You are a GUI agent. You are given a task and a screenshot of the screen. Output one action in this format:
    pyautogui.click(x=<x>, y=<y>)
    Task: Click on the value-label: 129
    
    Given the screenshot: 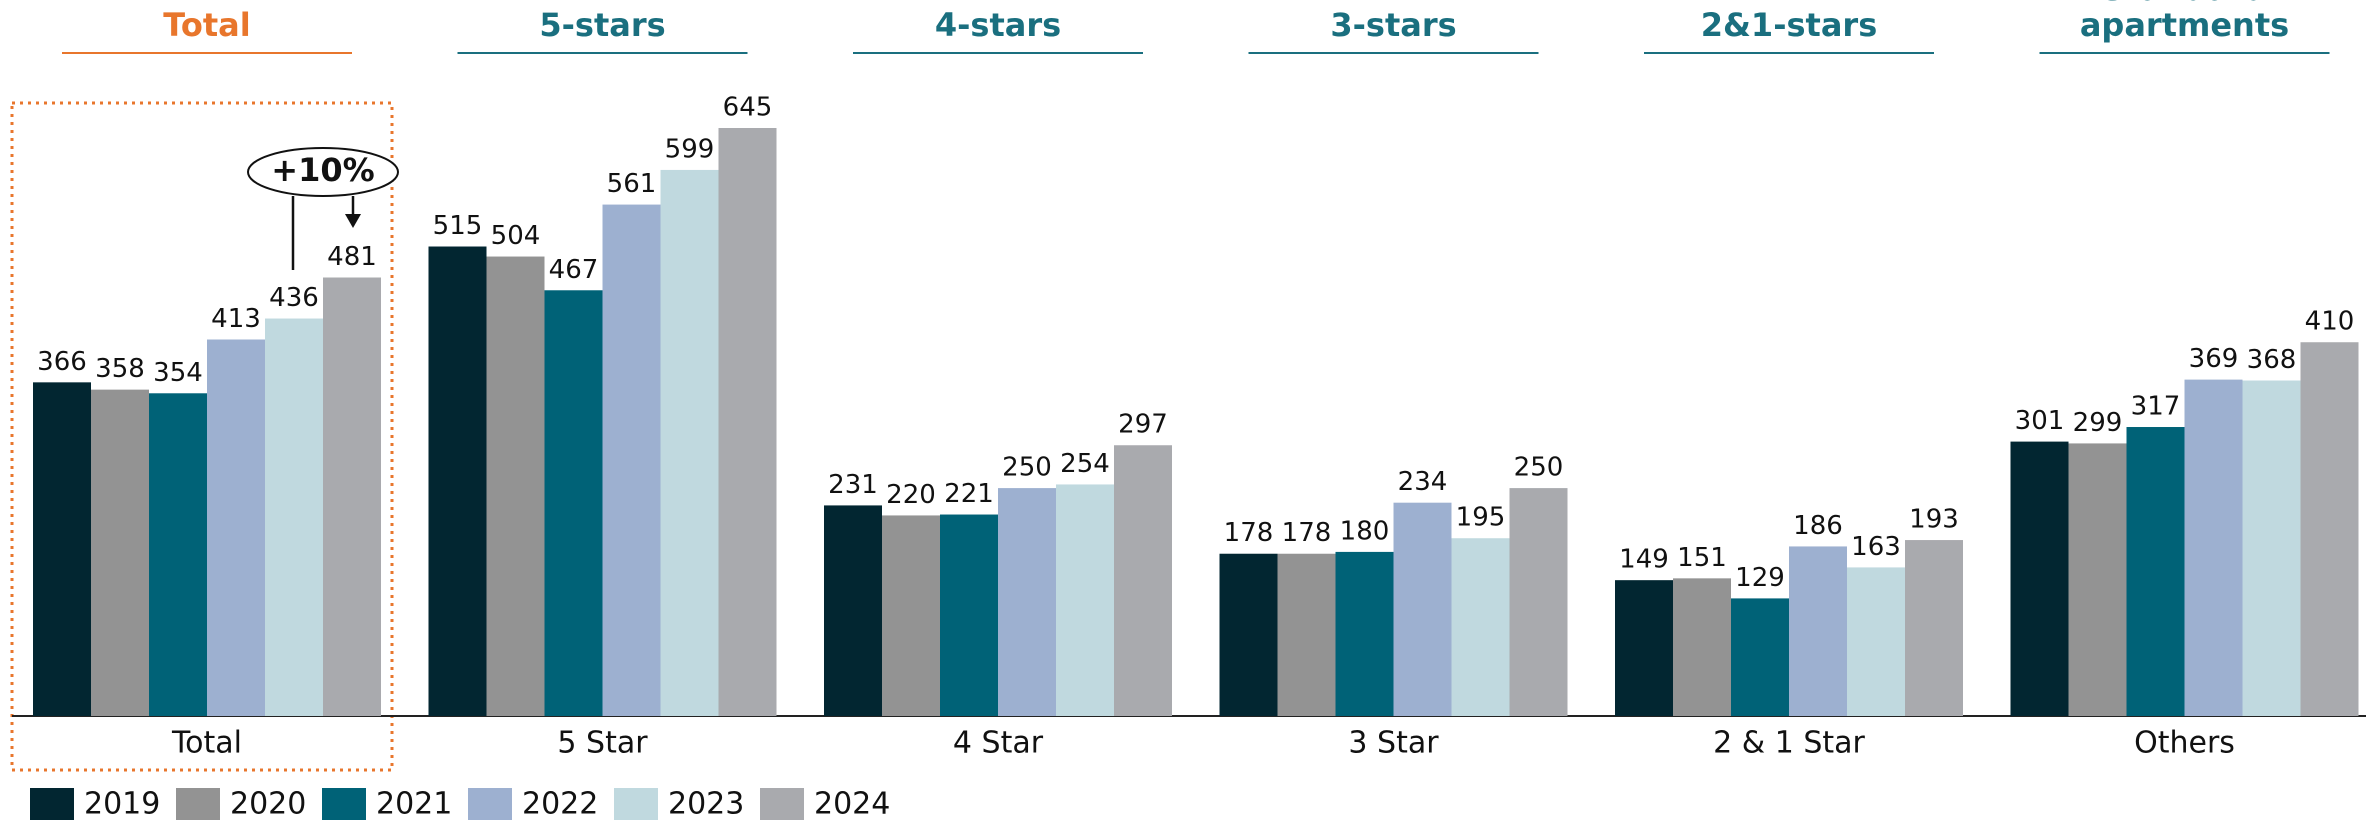 What is the action you would take?
    pyautogui.click(x=1760, y=578)
    